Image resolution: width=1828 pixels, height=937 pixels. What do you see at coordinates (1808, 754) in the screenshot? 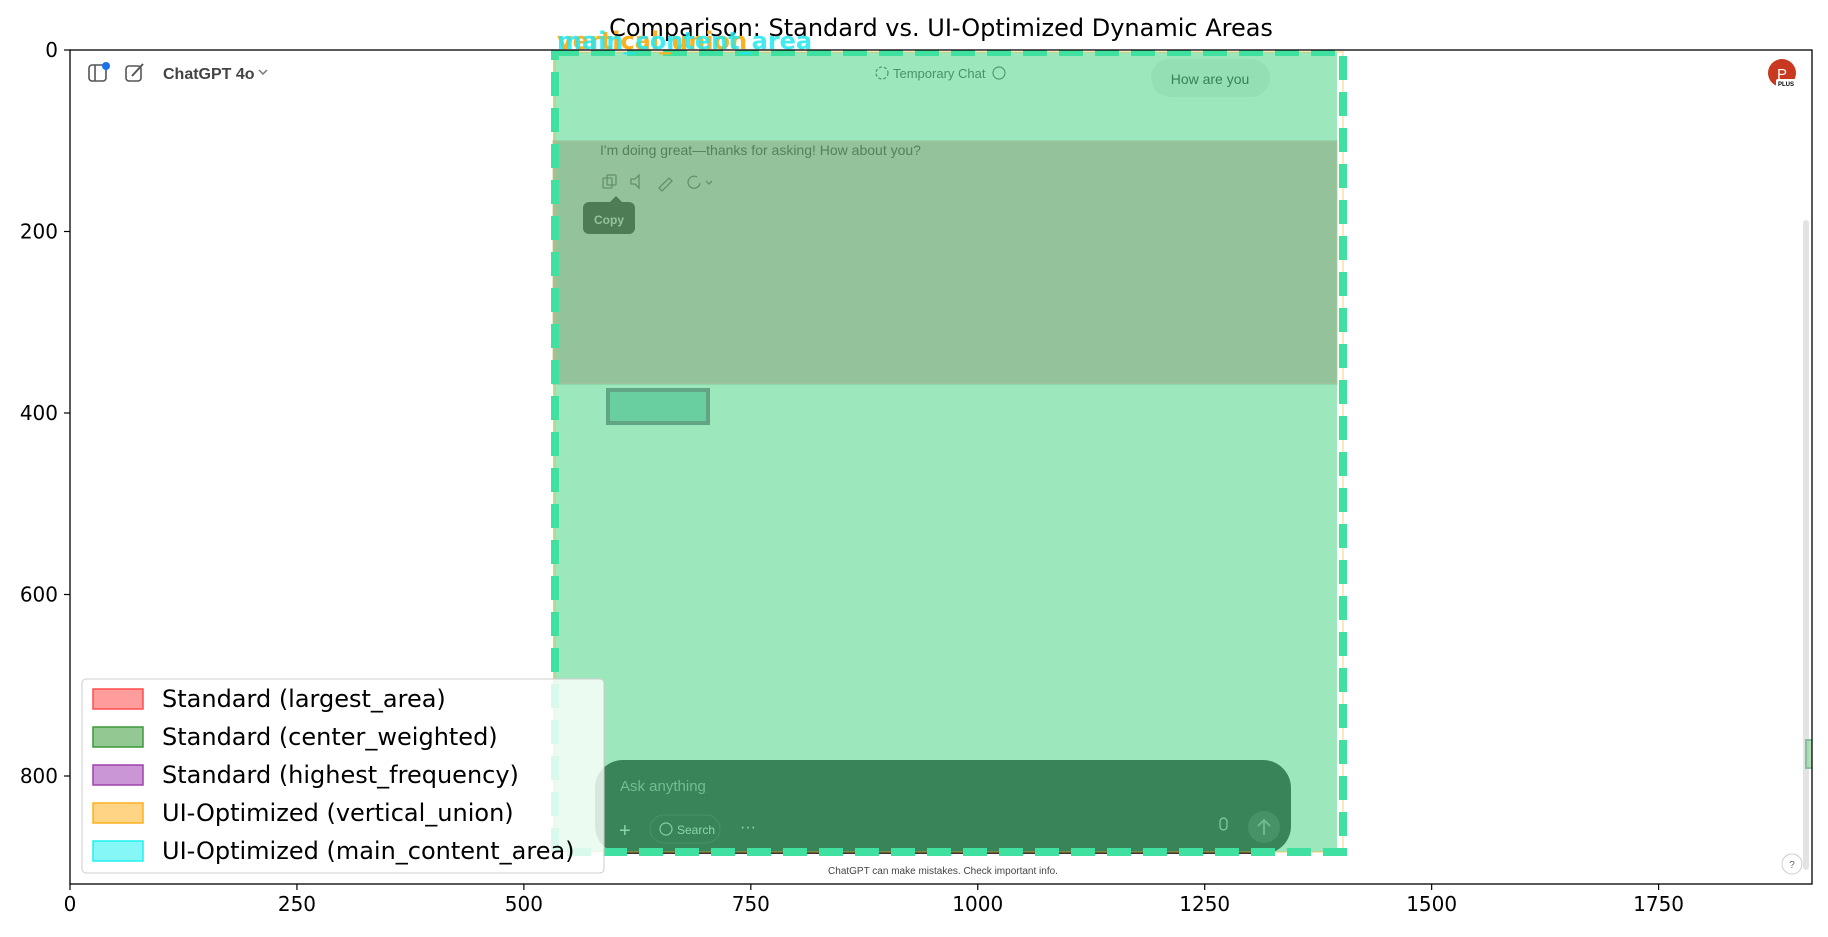
I see `region-edge-box` at bounding box center [1808, 754].